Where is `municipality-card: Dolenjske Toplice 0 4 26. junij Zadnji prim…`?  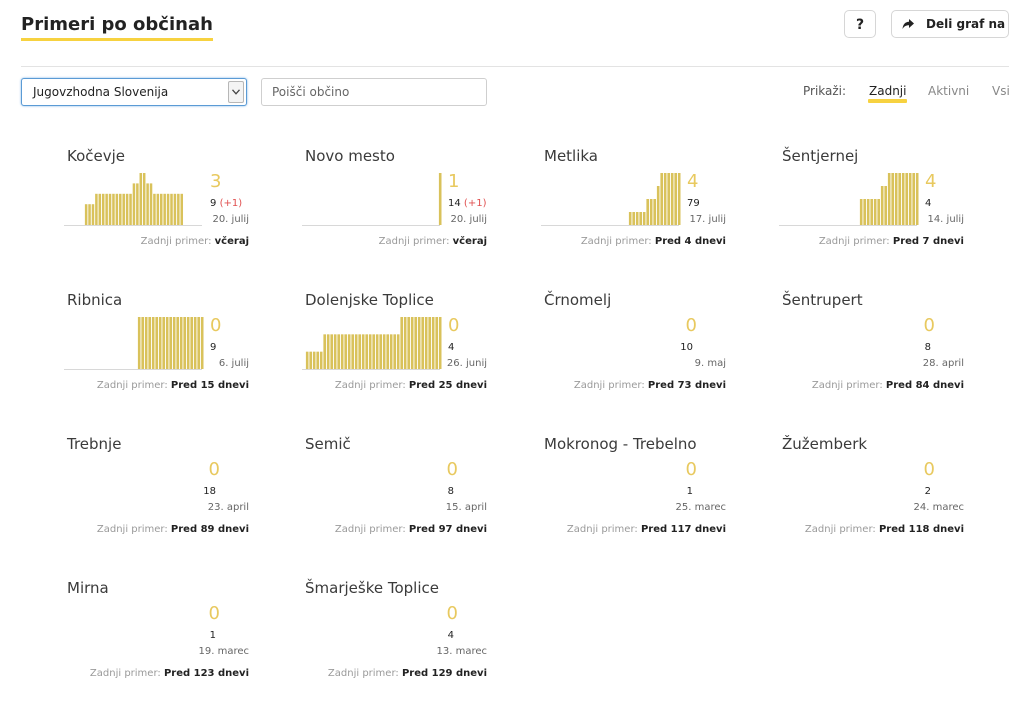 municipality-card: Dolenjske Toplice 0 4 26. junij Zadnji prim… is located at coordinates (393, 348).